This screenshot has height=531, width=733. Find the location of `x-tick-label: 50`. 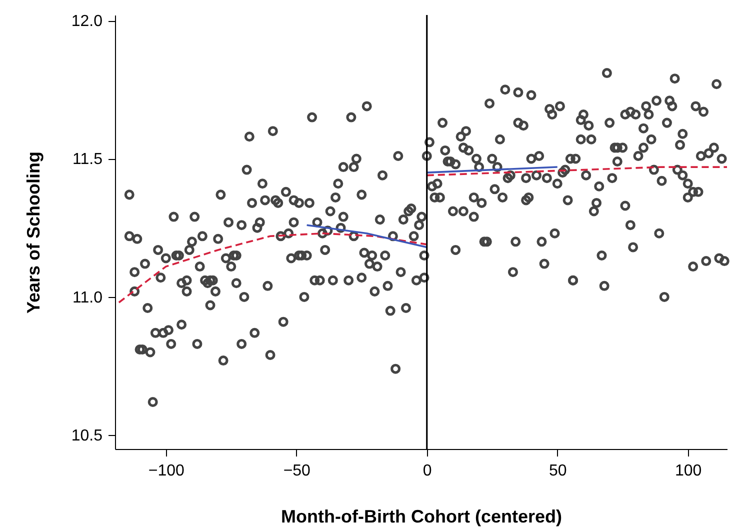

x-tick-label: 50 is located at coordinates (557, 471).